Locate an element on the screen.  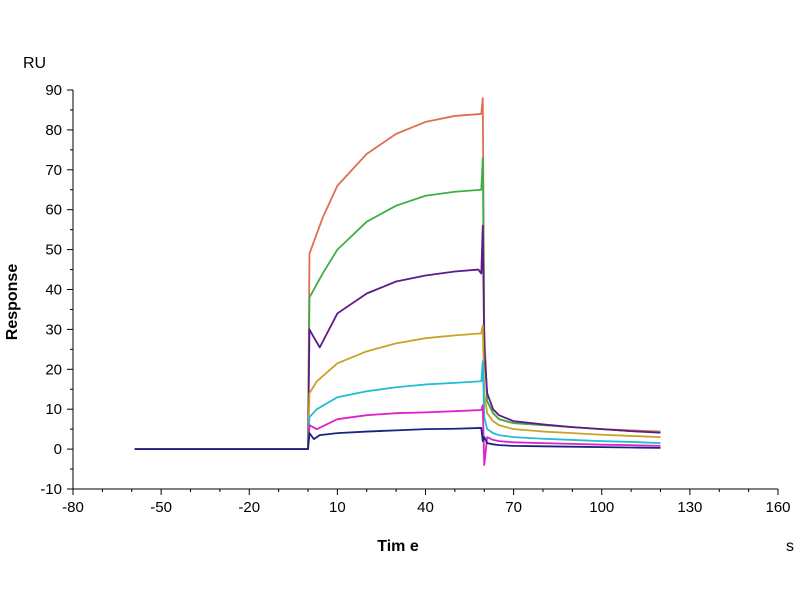
x-tick-label: -50 is located at coordinates (161, 507).